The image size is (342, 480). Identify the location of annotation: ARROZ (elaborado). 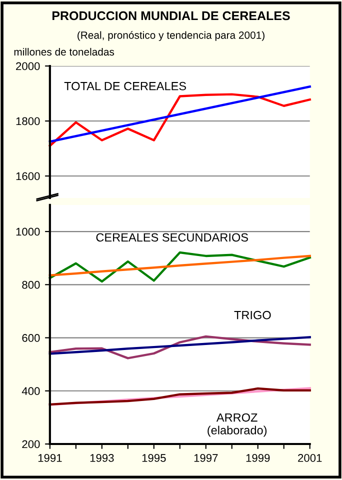
(237, 425).